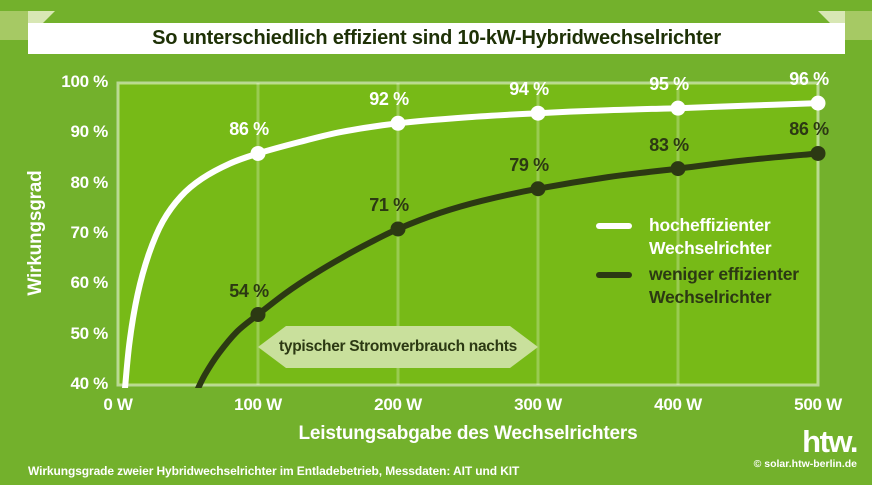 This screenshot has width=872, height=485. What do you see at coordinates (89, 383) in the screenshot?
I see `y-tick-label: 40 %` at bounding box center [89, 383].